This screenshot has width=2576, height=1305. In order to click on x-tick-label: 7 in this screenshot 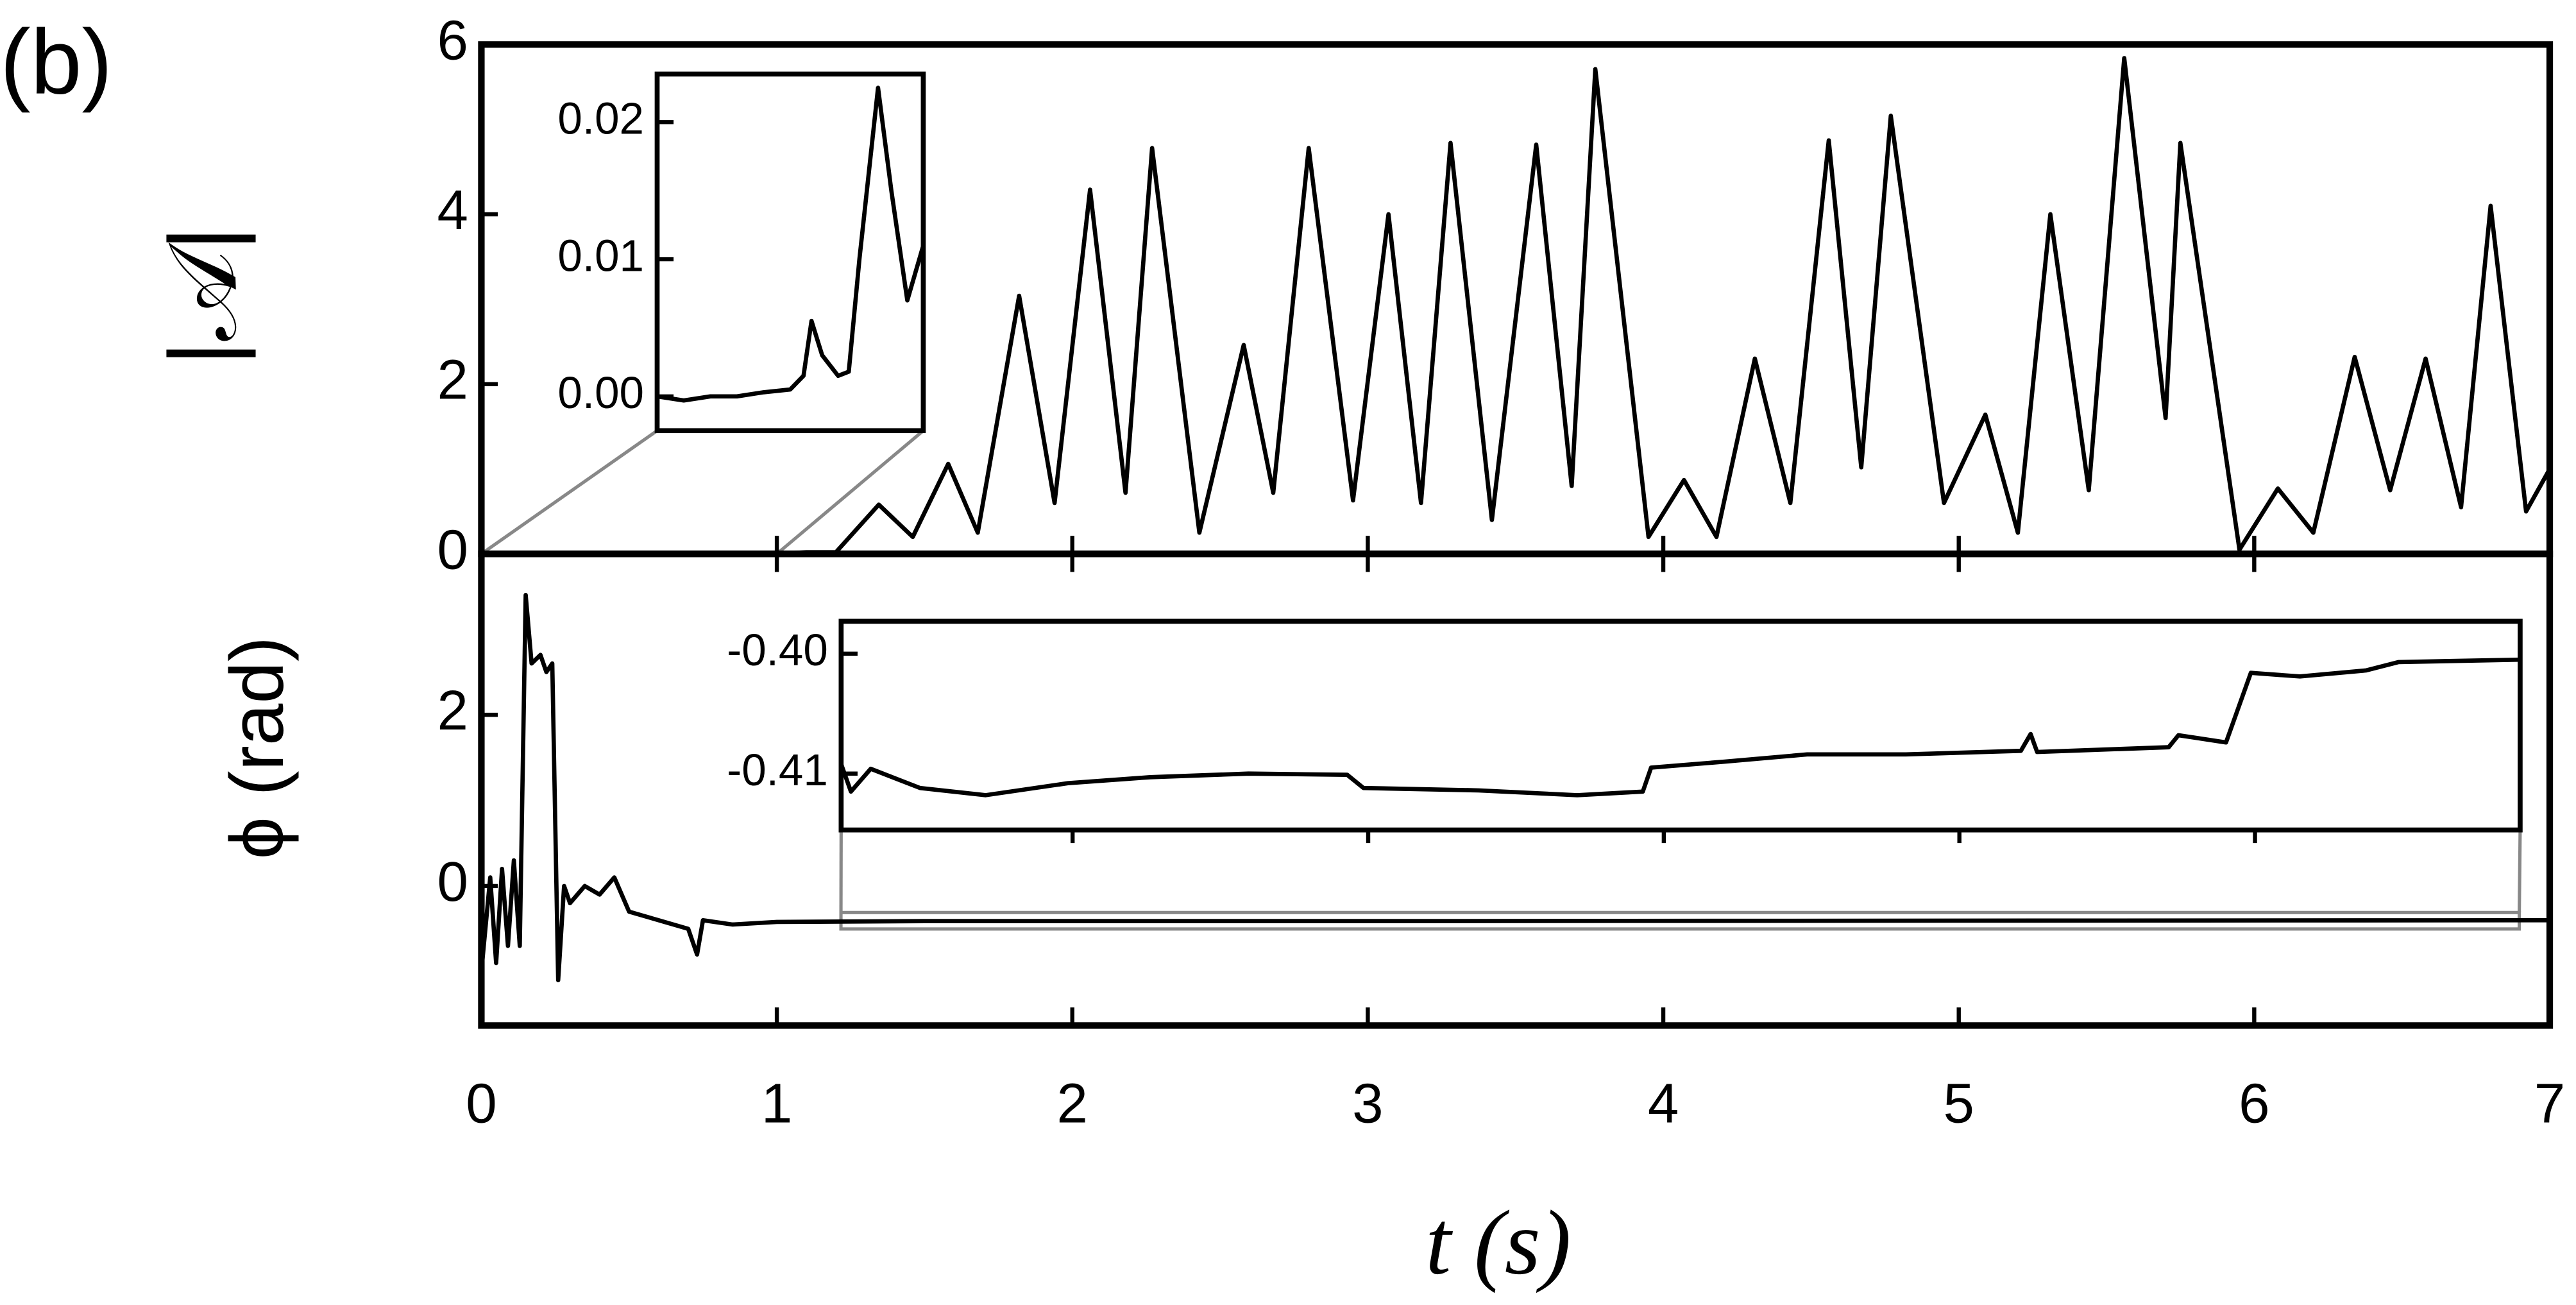, I will do `click(2549, 1103)`.